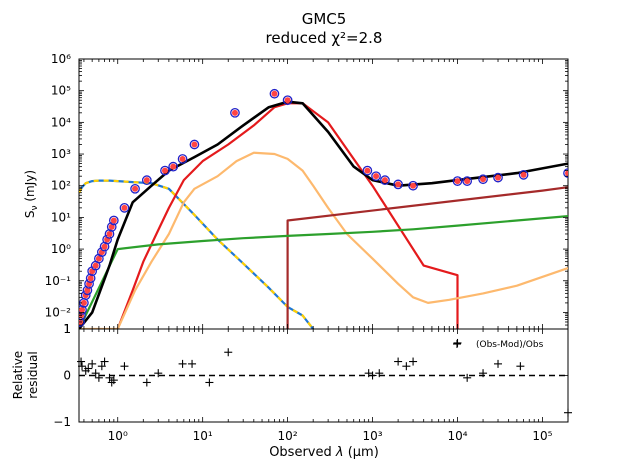 This screenshot has height=473, width=631. What do you see at coordinates (457, 436) in the screenshot?
I see `x-tick-label: 10⁴` at bounding box center [457, 436].